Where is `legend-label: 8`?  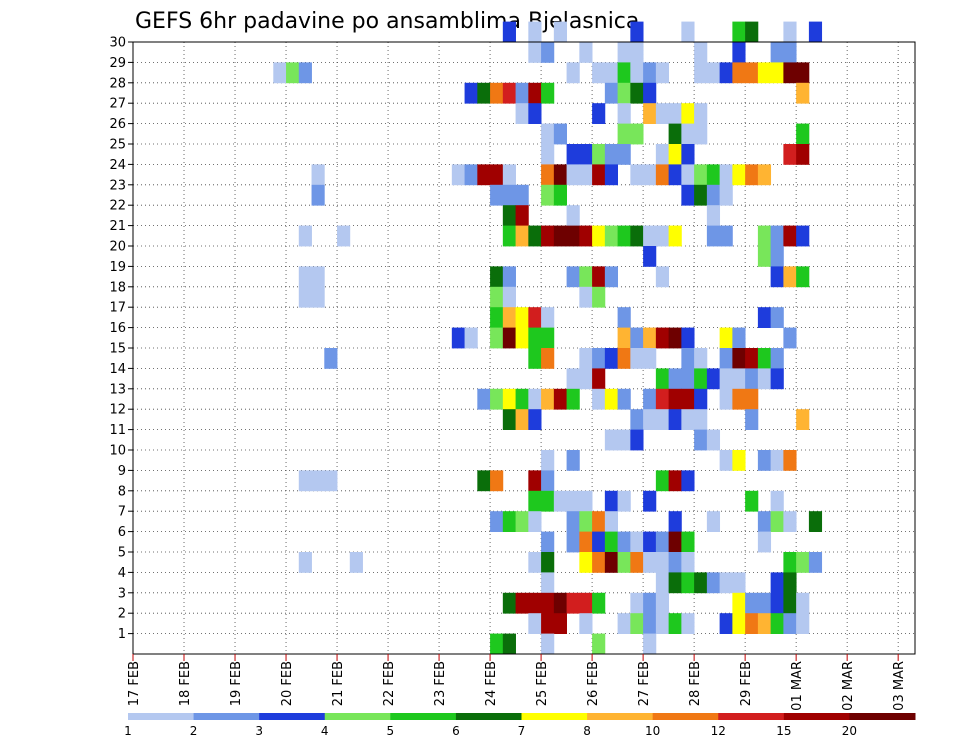 legend-label: 8 is located at coordinates (587, 731).